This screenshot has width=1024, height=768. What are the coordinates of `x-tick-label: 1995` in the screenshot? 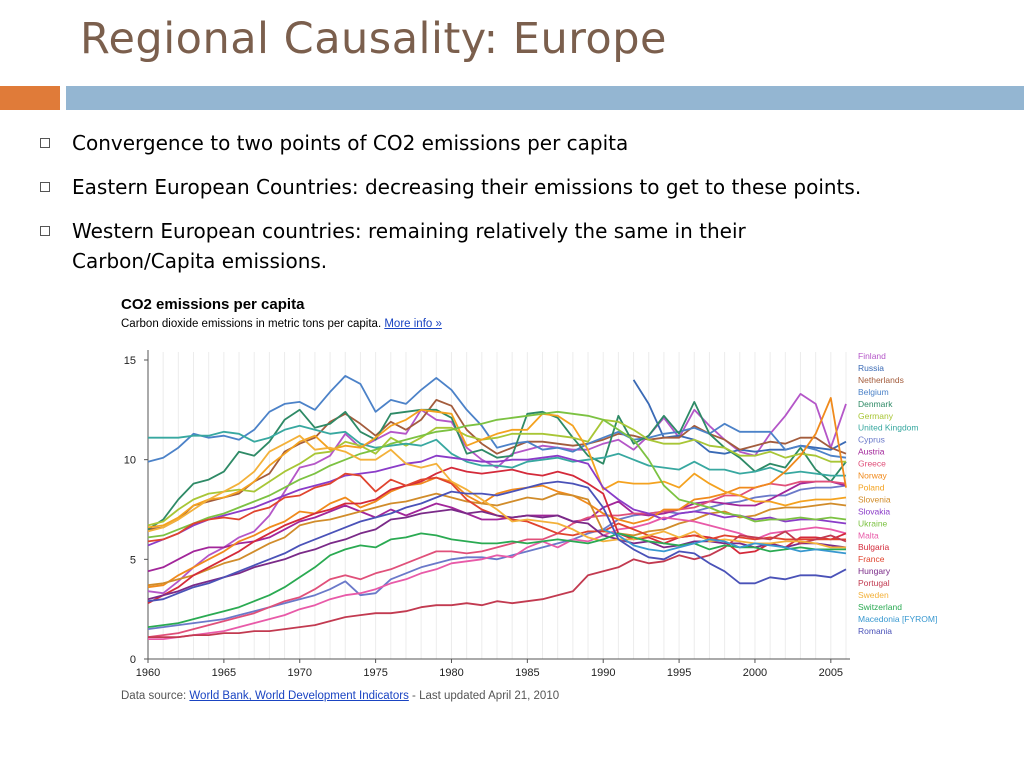 It's located at (679, 673).